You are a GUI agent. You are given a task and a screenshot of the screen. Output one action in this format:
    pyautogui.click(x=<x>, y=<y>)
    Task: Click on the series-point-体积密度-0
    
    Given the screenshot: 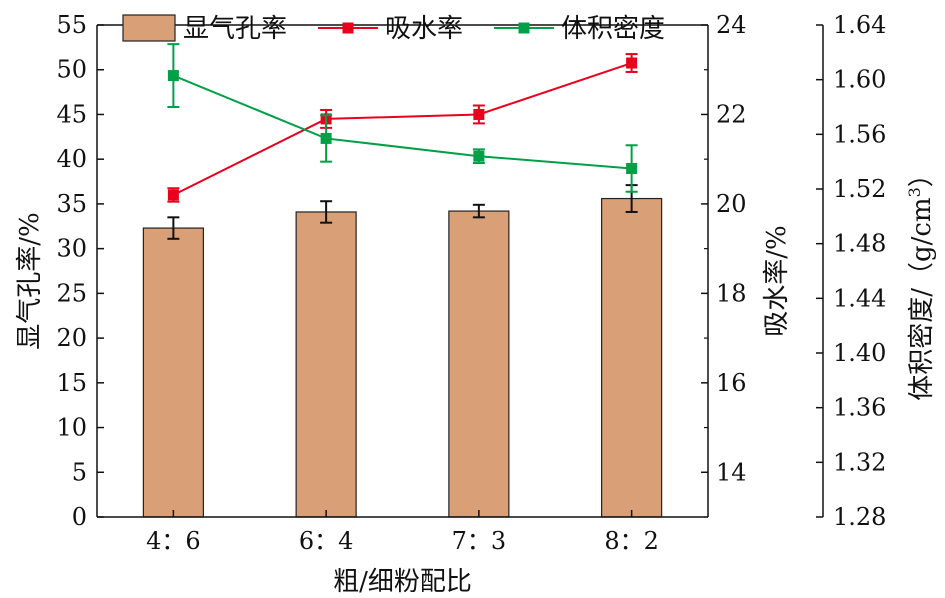 What is the action you would take?
    pyautogui.click(x=173, y=76)
    